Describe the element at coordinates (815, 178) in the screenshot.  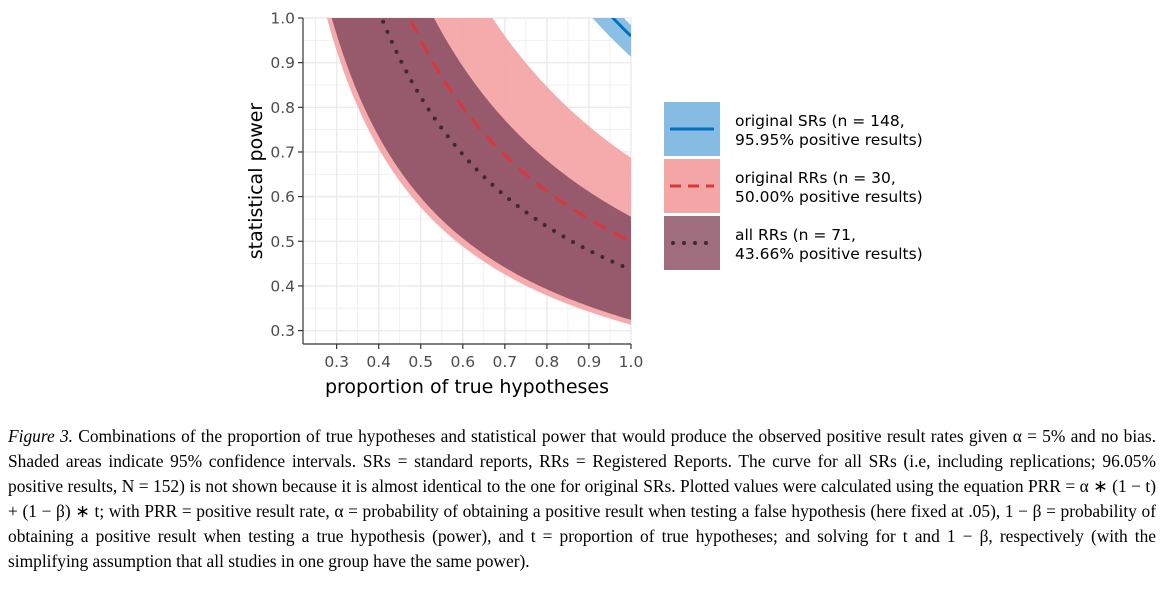
I see `legend-label-line1: original RRs (n = 30,` at that location.